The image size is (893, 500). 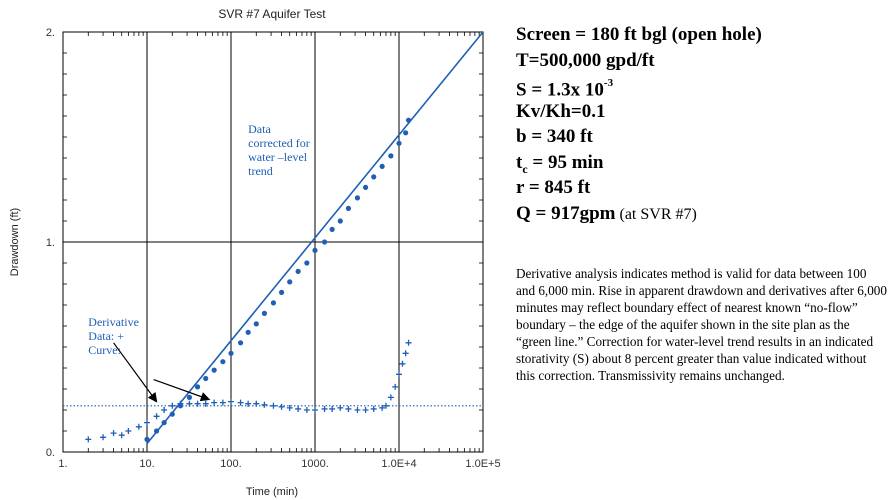 What do you see at coordinates (104, 350) in the screenshot?
I see `annotation-line: Curve:` at bounding box center [104, 350].